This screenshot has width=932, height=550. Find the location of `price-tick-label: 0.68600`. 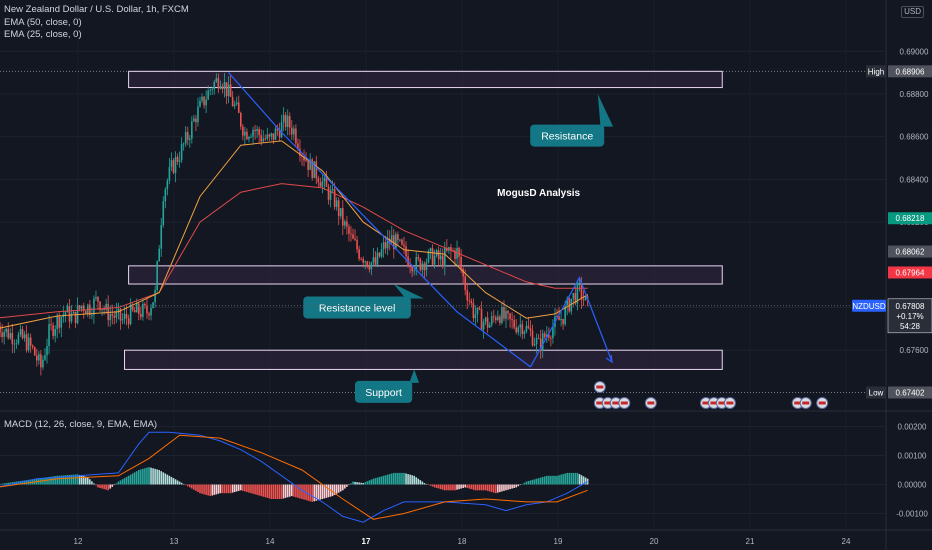

price-tick-label: 0.68600 is located at coordinates (914, 137).